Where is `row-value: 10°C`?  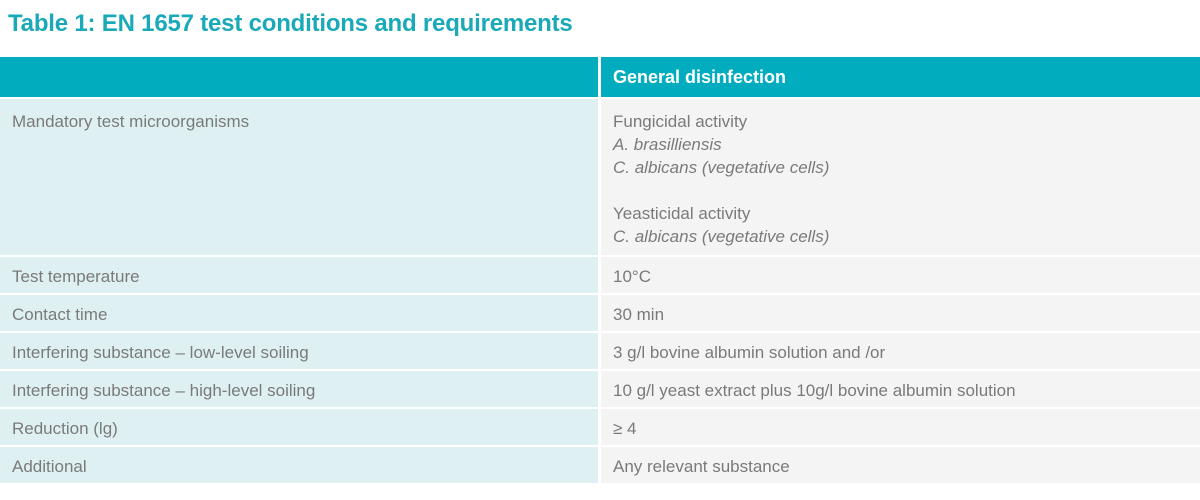 row-value: 10°C is located at coordinates (900, 274).